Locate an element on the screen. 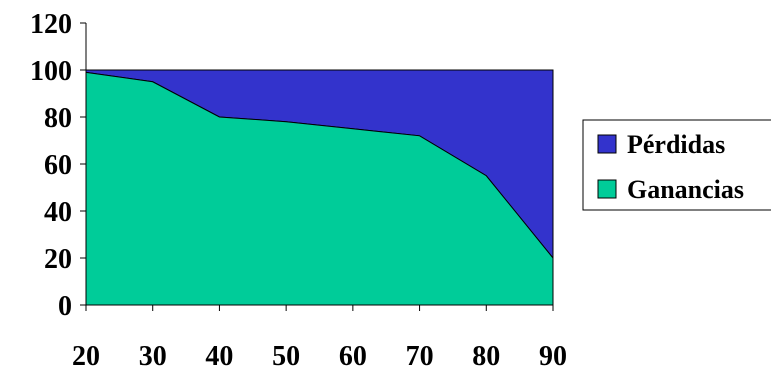 This screenshot has width=771, height=370. y-tick-label-100: 100 is located at coordinates (51, 71).